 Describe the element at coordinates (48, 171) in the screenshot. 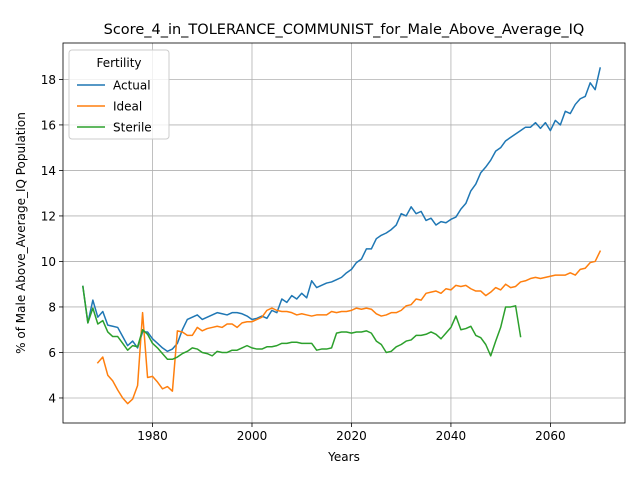

I see `y-tick-label: 14` at that location.